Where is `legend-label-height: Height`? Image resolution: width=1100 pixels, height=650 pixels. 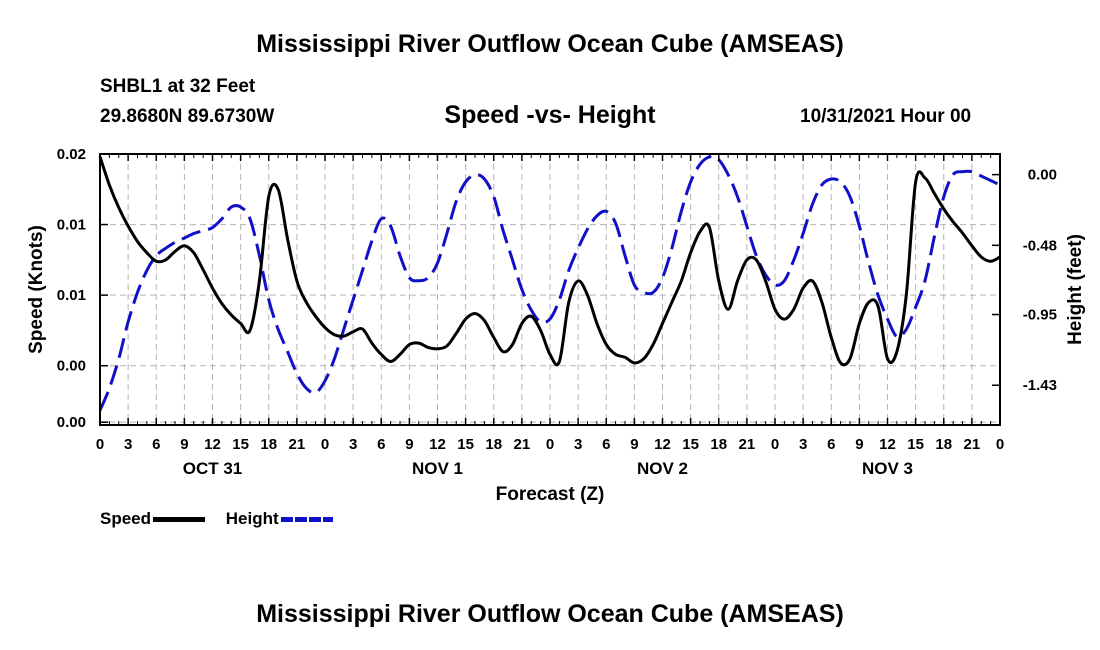 legend-label-height: Height is located at coordinates (252, 518).